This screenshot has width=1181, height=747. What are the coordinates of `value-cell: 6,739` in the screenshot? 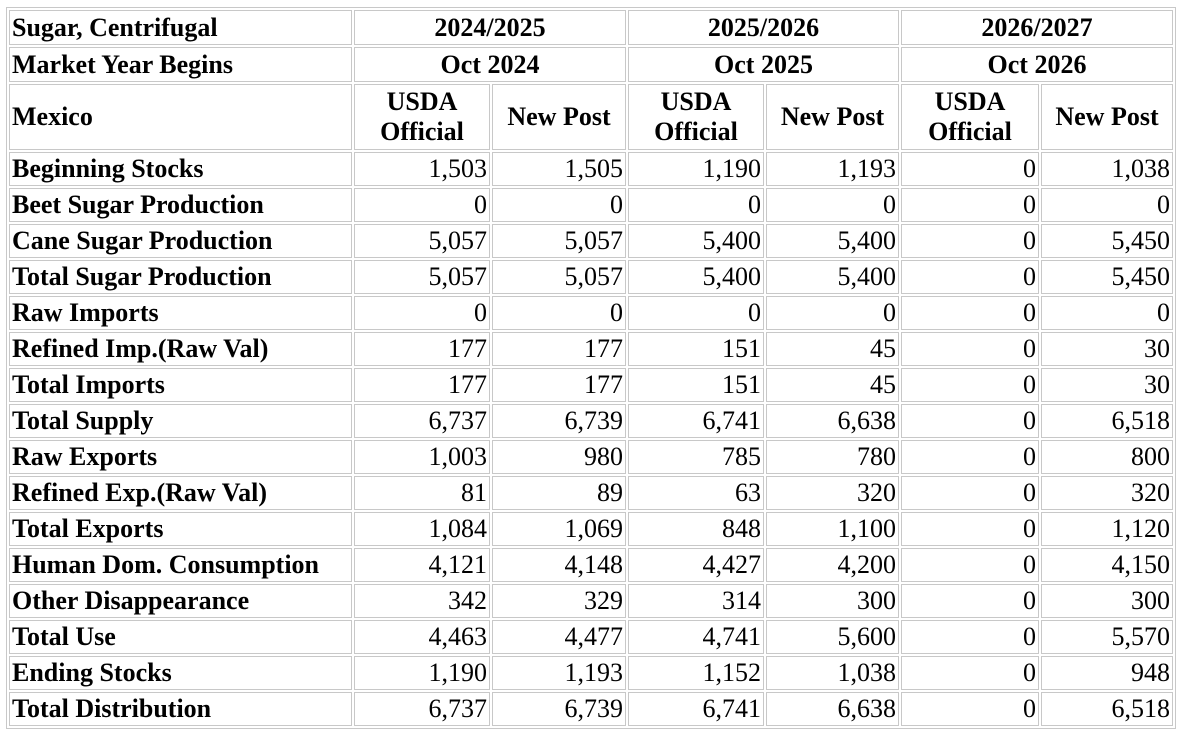 It's located at (559, 421).